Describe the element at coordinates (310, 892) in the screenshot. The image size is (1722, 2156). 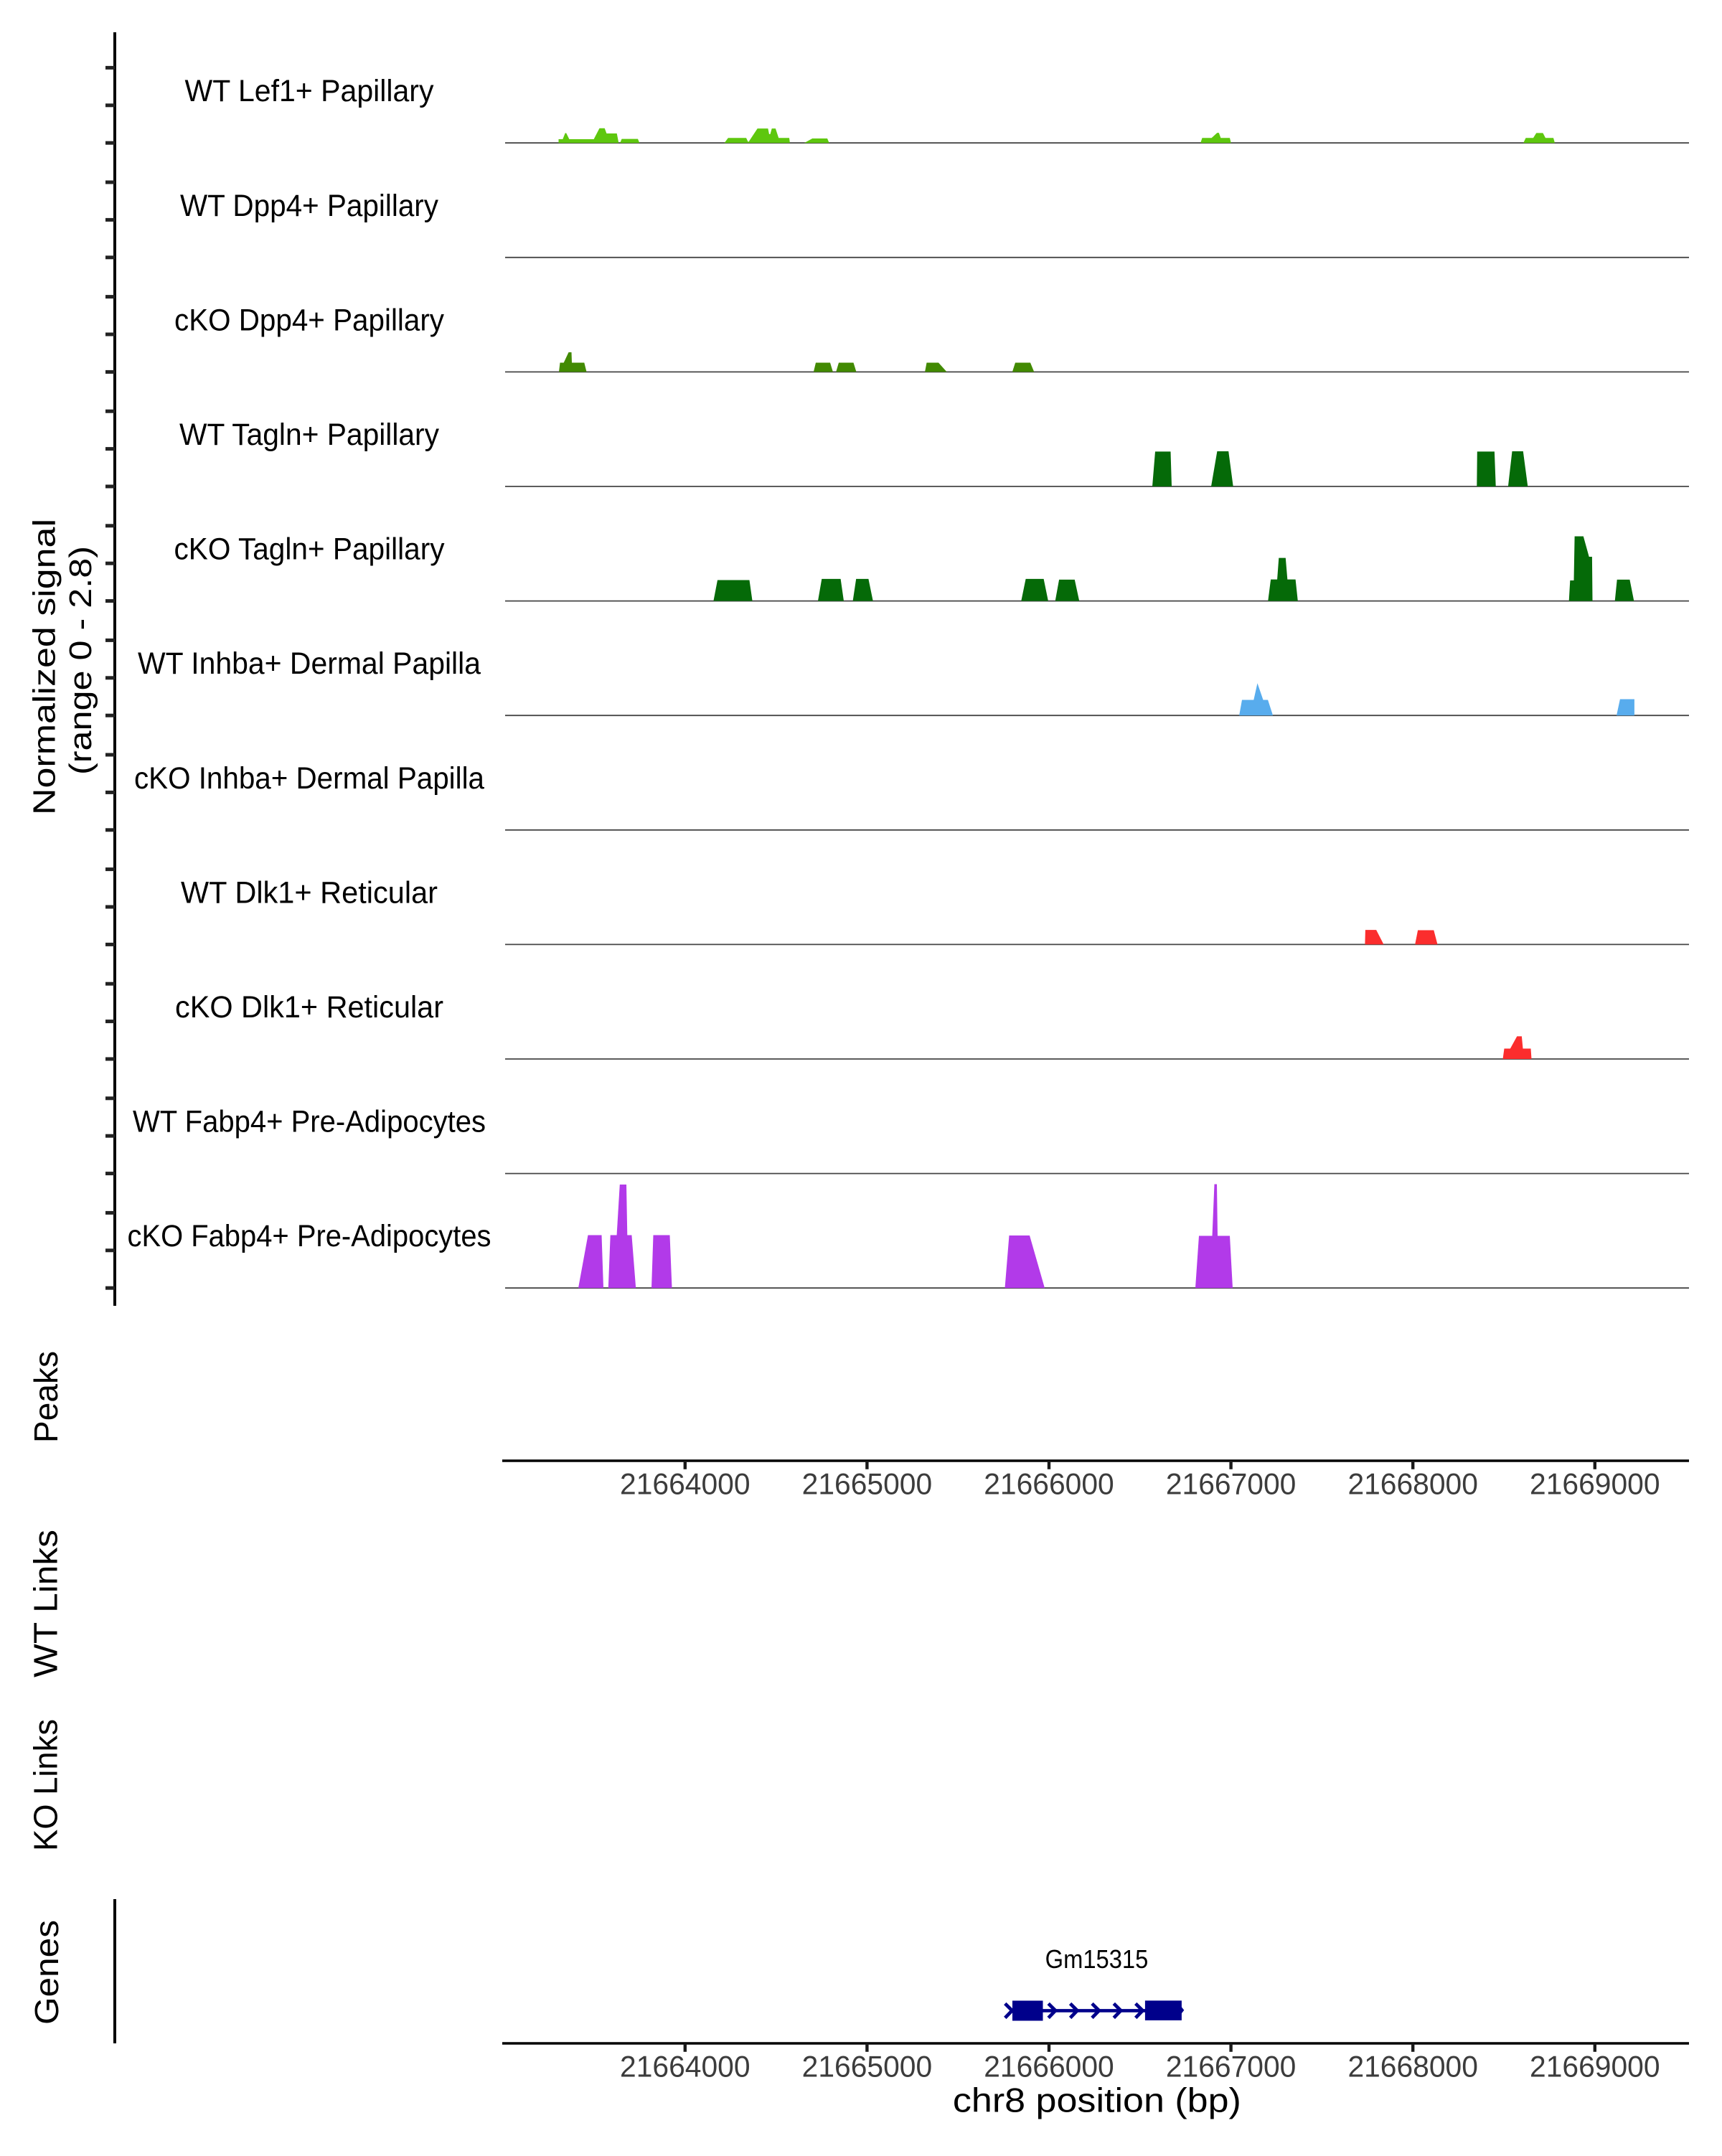
I see `svg-text: WT Dlk1+ Reticular` at that location.